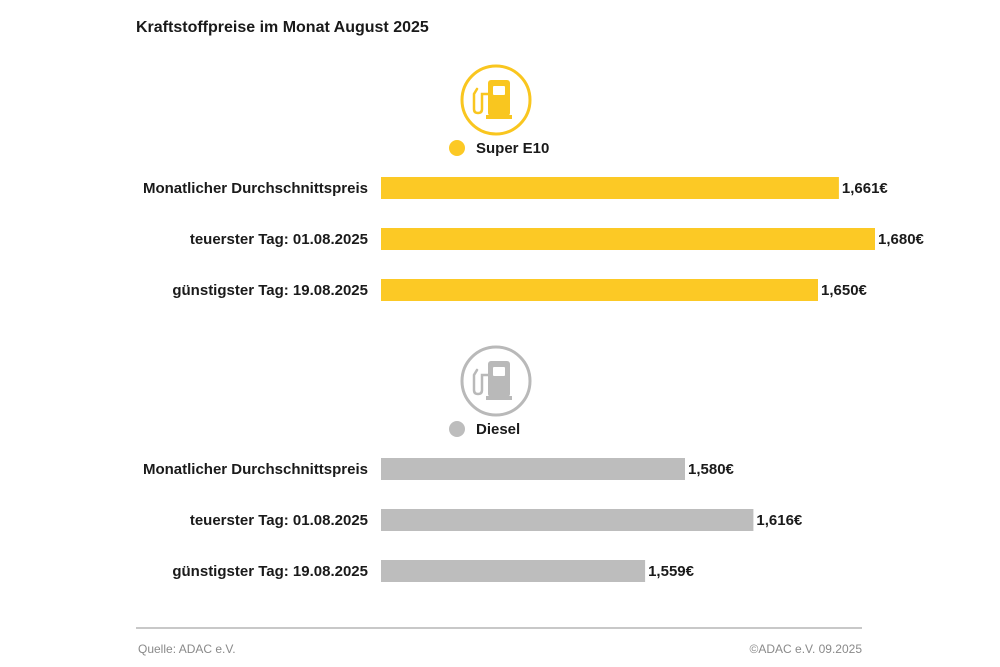 The image size is (1000, 667). Describe the element at coordinates (671, 571) in the screenshot. I see `value-label: 1,559€` at that location.